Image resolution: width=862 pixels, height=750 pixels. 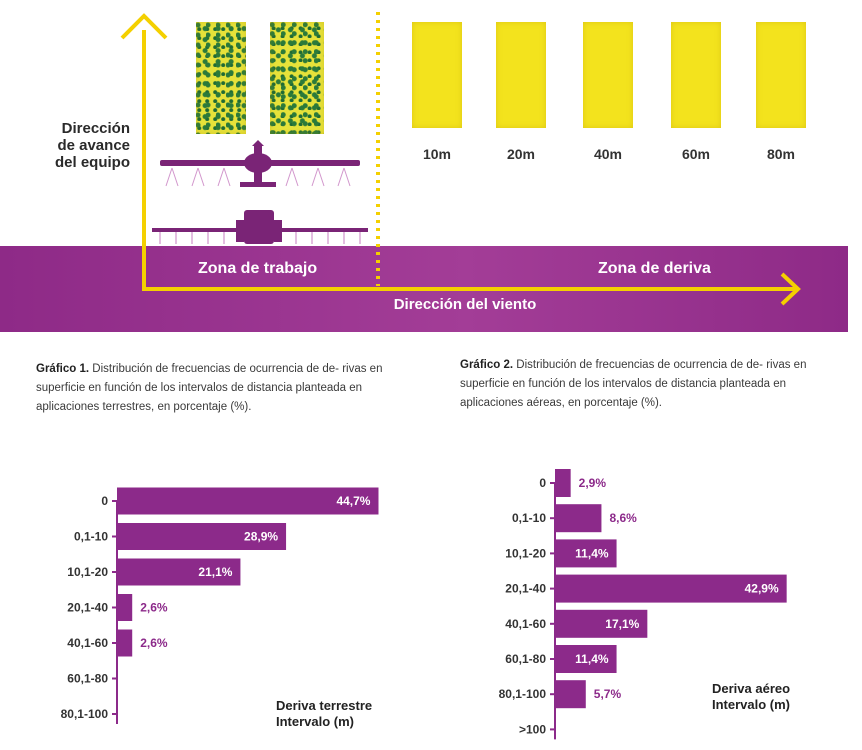 I want to click on chart1-value-label: 44,7%, so click(x=353, y=501).